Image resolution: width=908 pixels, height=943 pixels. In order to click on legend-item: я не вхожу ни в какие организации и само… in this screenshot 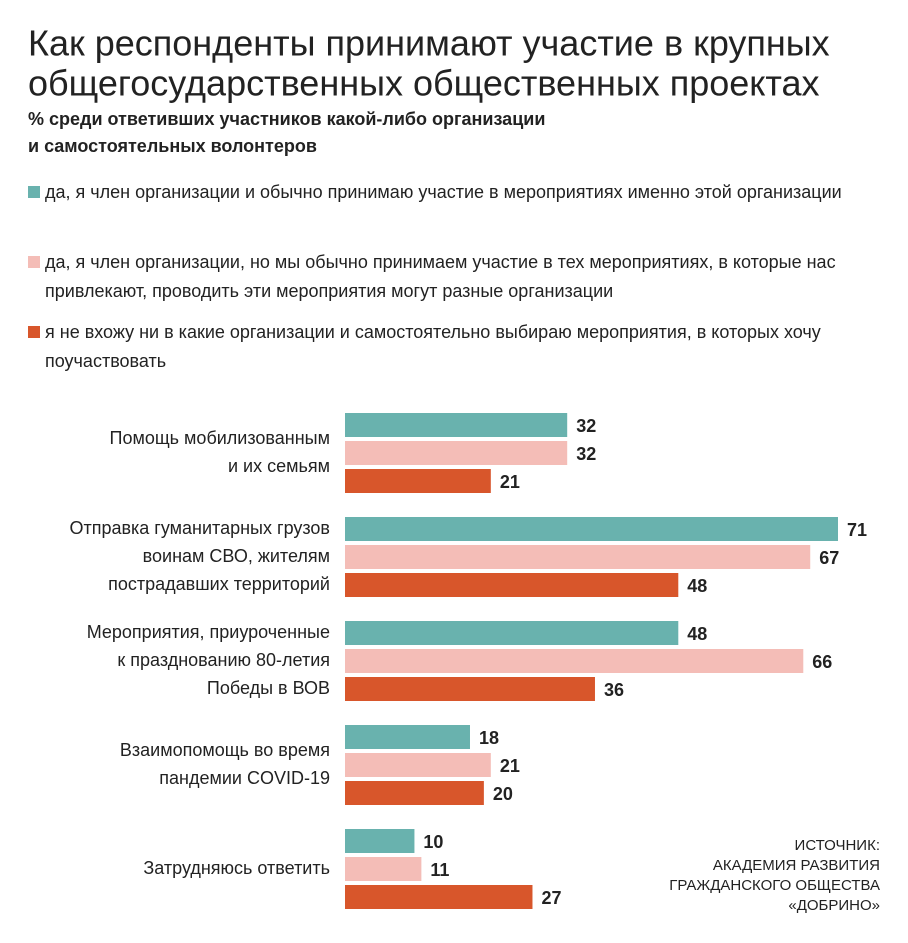, I will do `click(438, 347)`.